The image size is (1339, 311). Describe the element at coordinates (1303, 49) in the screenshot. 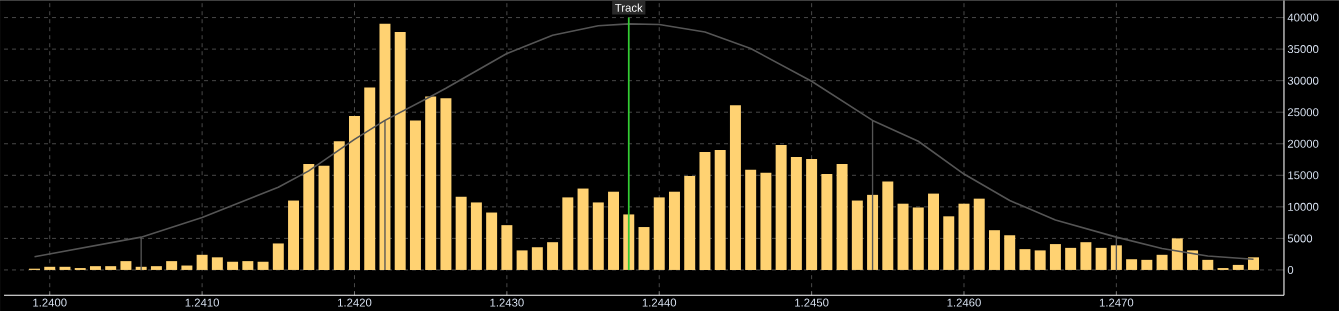

I see `y-tick-label: 35000` at that location.